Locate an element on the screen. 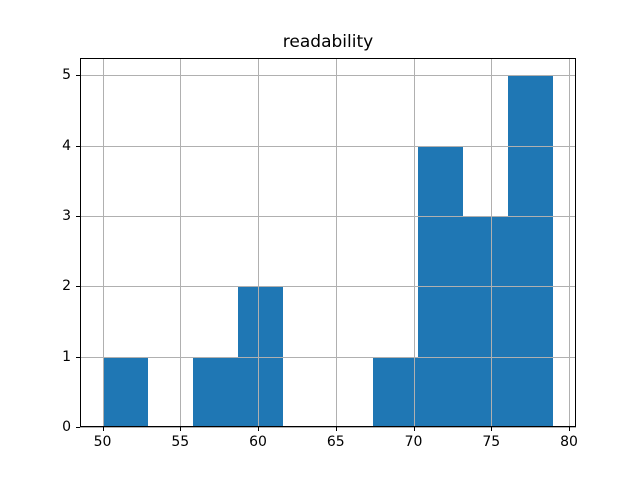  chart-title: readability is located at coordinates (328, 42).